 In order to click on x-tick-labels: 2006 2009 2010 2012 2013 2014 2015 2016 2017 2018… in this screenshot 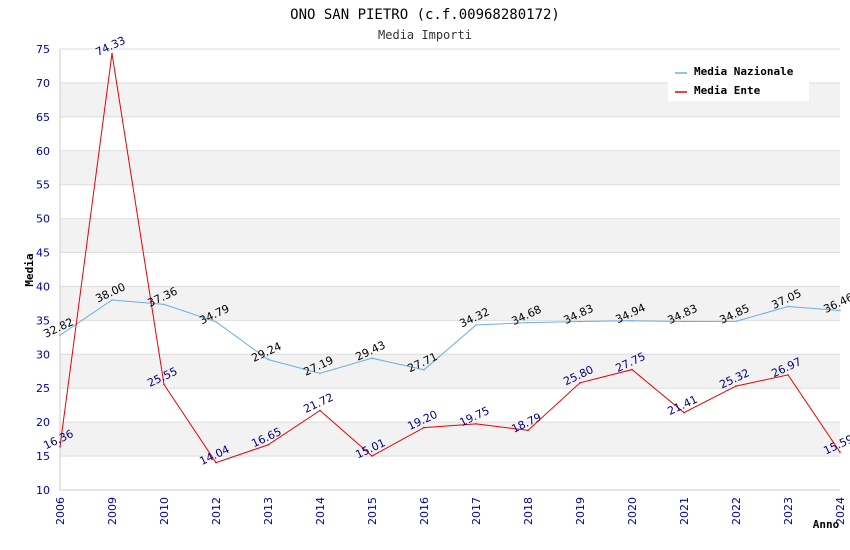, I will do `click(450, 511)`.